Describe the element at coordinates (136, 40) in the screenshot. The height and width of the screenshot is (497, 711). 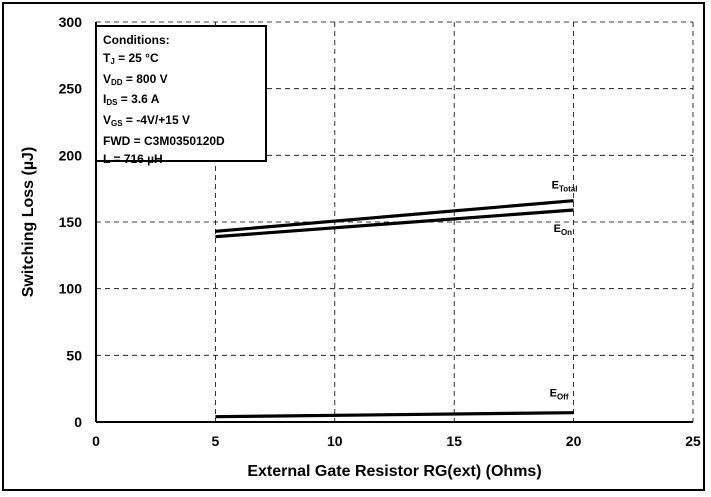
I see `condition-line: Conditions:` at that location.